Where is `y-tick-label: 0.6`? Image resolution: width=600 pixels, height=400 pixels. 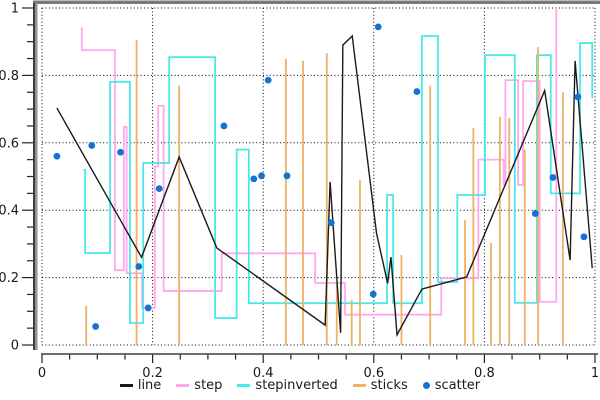
y-tick-label: 0.6 is located at coordinates (9, 143).